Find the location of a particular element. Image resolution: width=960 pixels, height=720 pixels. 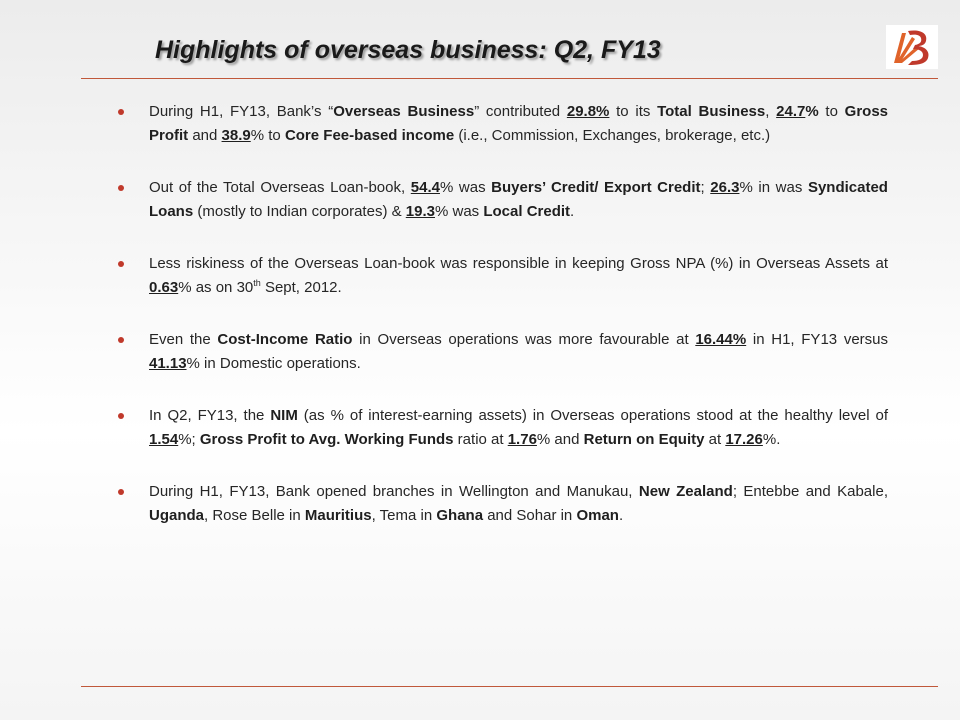

emphasis-text: Ghana is located at coordinates (460, 515).